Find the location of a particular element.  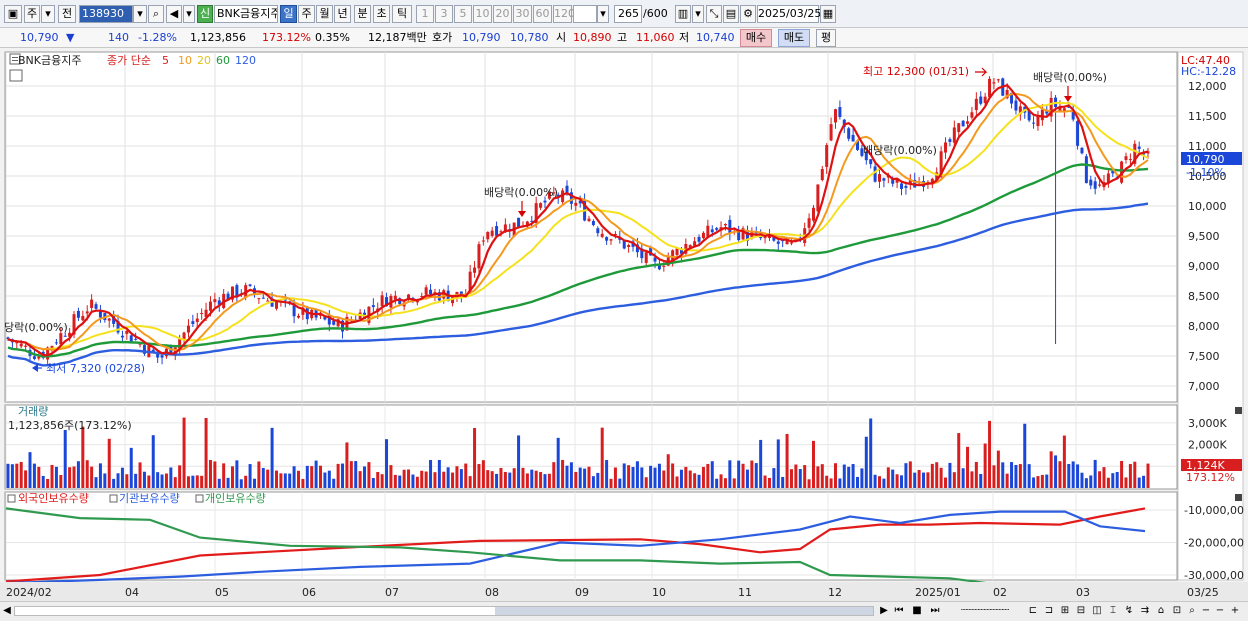

interval-20: 20 is located at coordinates (502, 14).